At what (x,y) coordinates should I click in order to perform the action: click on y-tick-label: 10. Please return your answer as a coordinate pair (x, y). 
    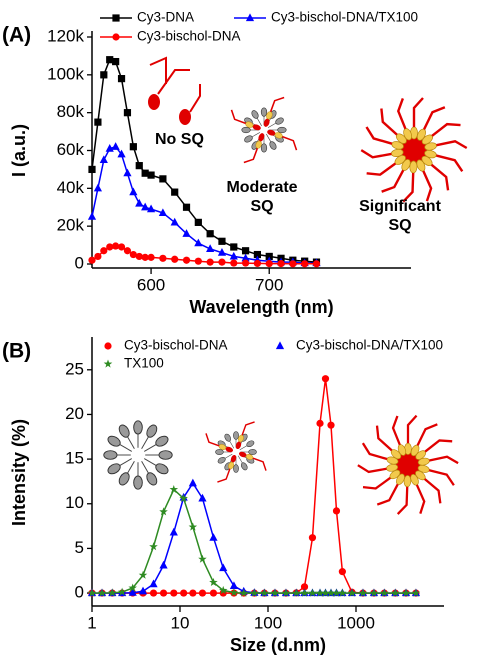
    Looking at the image, I should click on (74, 502).